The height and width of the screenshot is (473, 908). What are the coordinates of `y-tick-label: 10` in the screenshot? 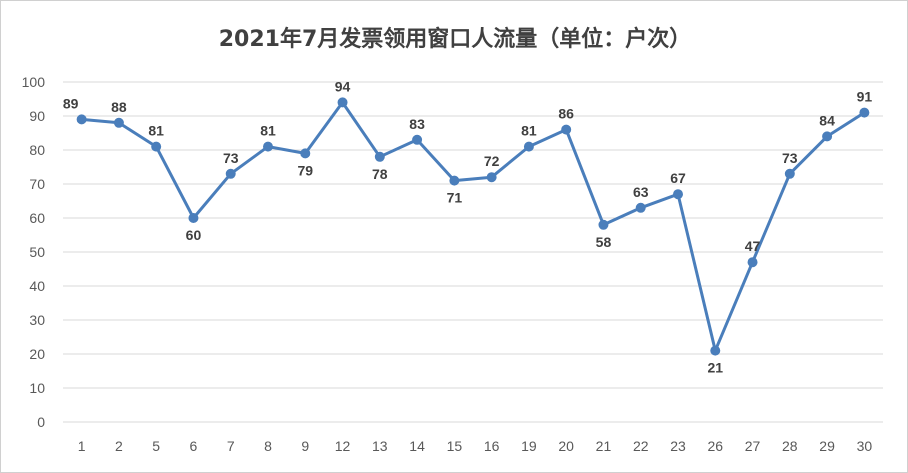 It's located at (37, 388).